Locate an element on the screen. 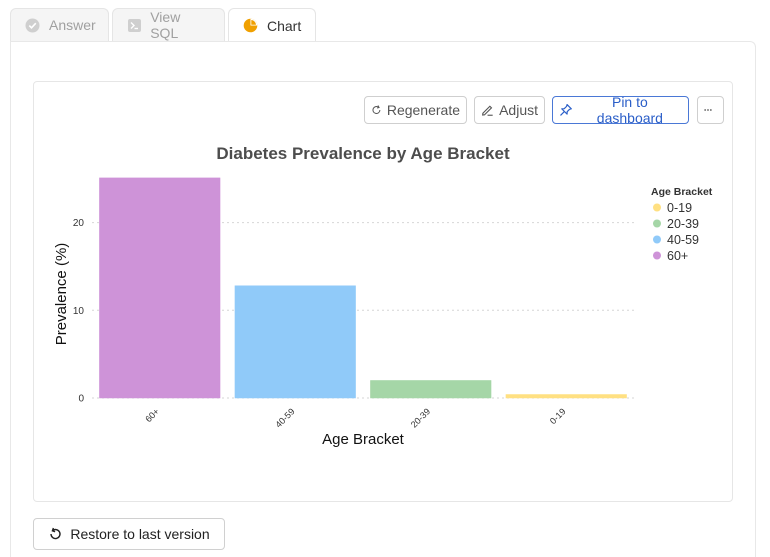 The height and width of the screenshot is (557, 770). terminal-icon is located at coordinates (134, 25).